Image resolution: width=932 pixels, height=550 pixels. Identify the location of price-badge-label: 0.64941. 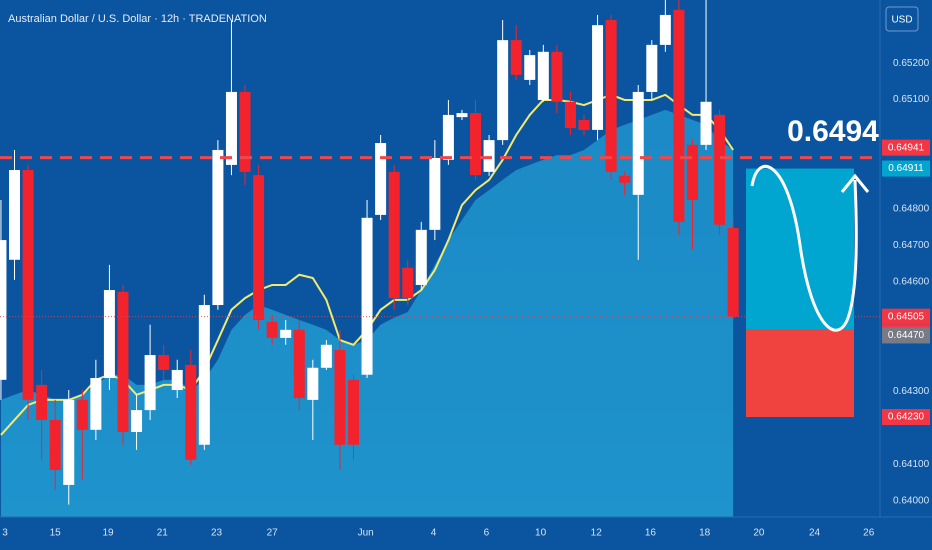
(906, 147).